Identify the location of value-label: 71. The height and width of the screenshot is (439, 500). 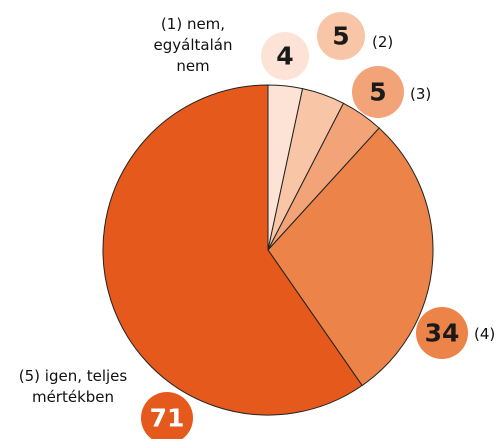
(167, 418).